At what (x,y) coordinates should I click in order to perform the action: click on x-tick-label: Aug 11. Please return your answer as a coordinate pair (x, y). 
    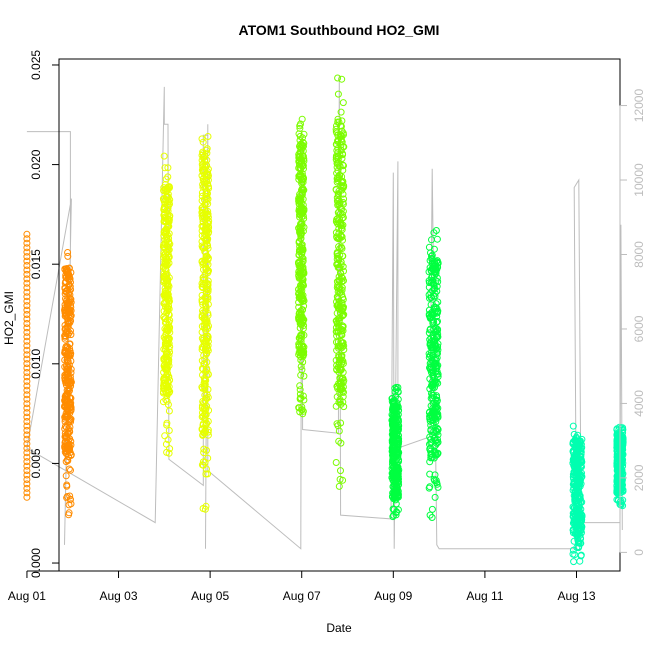
    Looking at the image, I should click on (484, 596).